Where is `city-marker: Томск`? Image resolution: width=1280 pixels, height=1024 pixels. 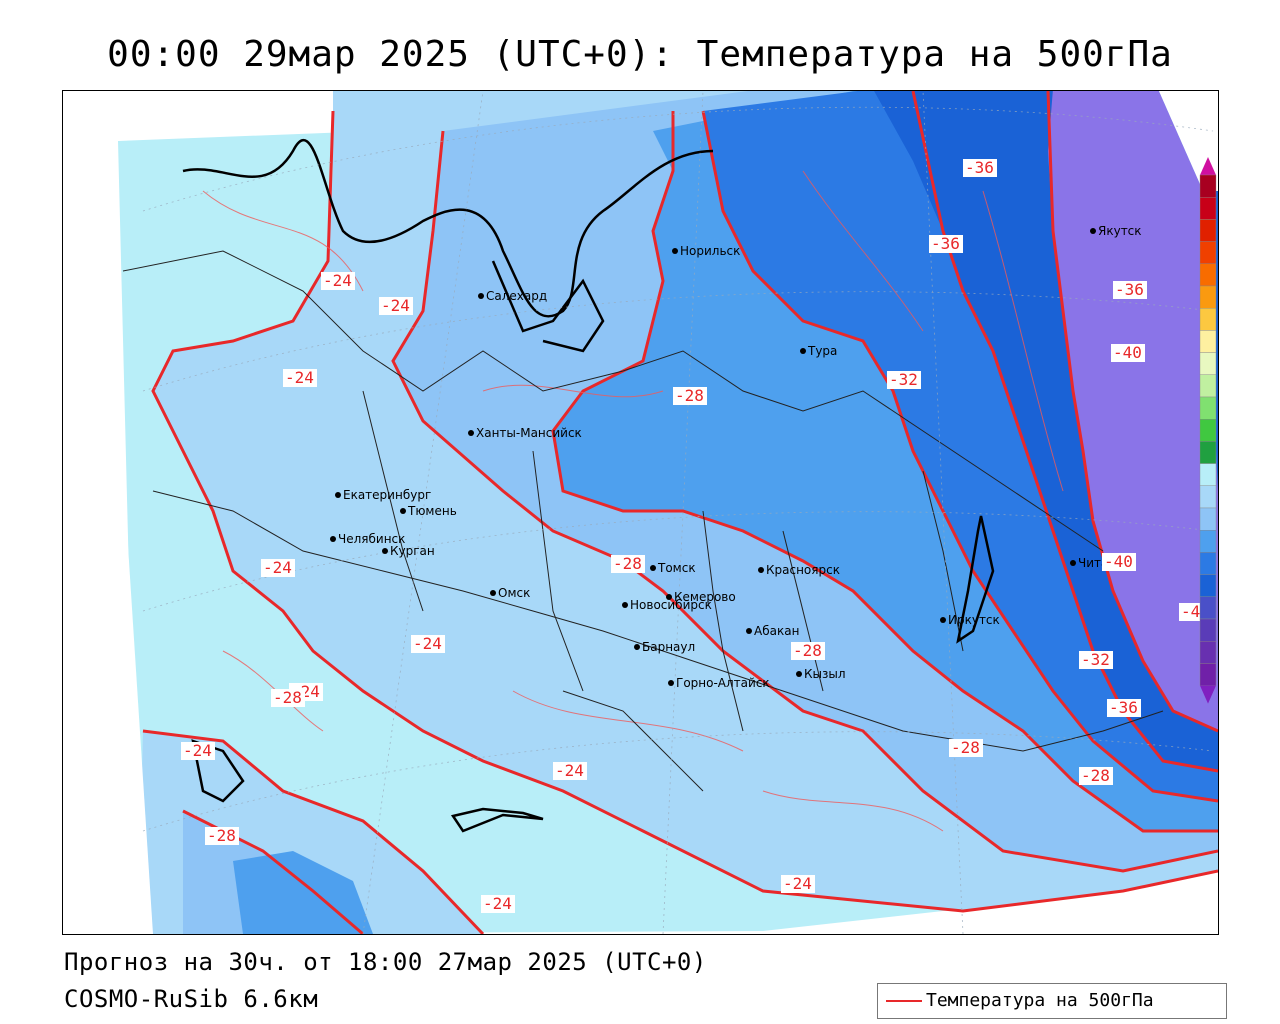 city-marker: Томск is located at coordinates (673, 568).